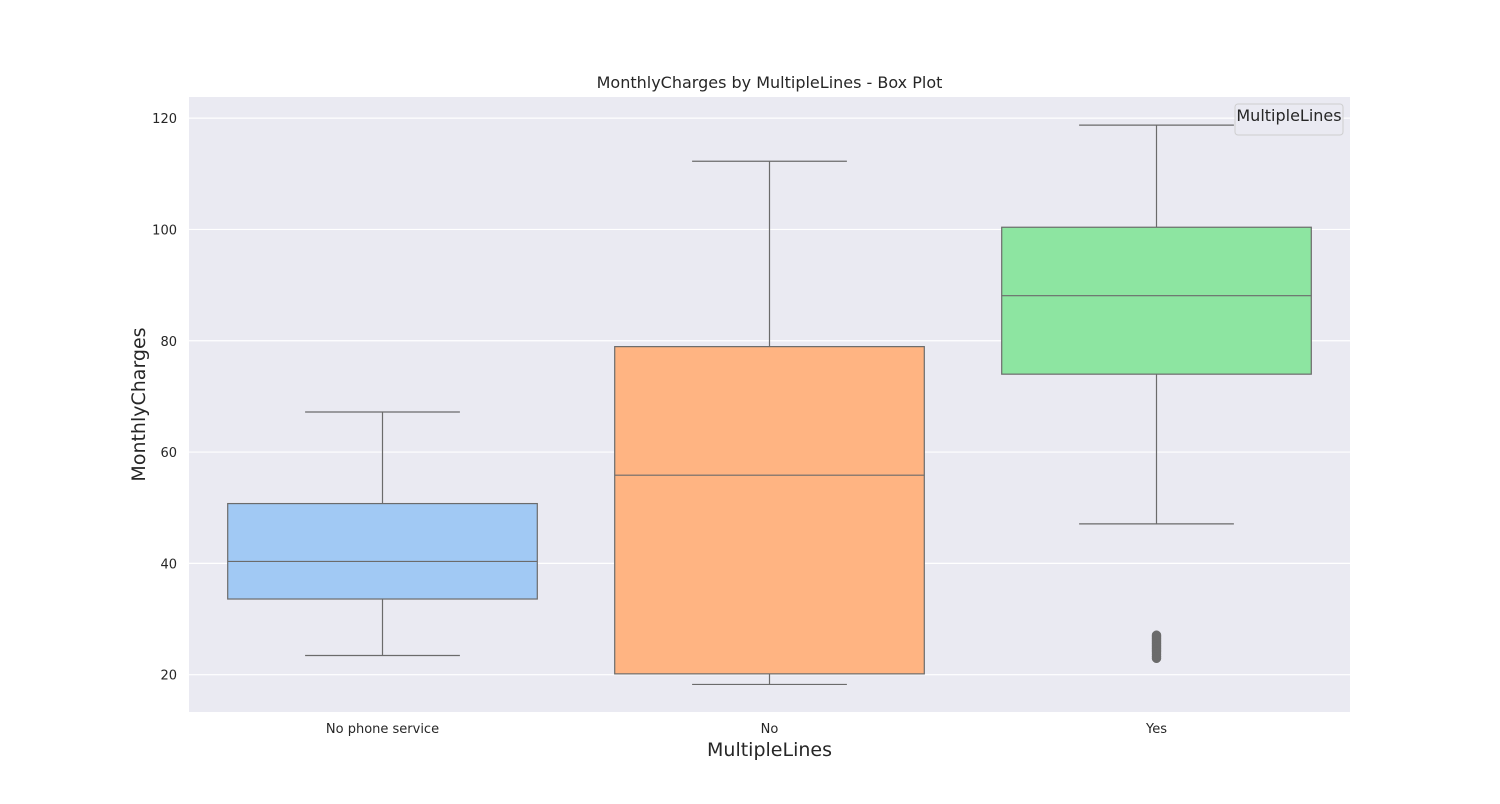 This screenshot has width=1500, height=804. Describe the element at coordinates (168, 342) in the screenshot. I see `y-tick-label: 80` at that location.